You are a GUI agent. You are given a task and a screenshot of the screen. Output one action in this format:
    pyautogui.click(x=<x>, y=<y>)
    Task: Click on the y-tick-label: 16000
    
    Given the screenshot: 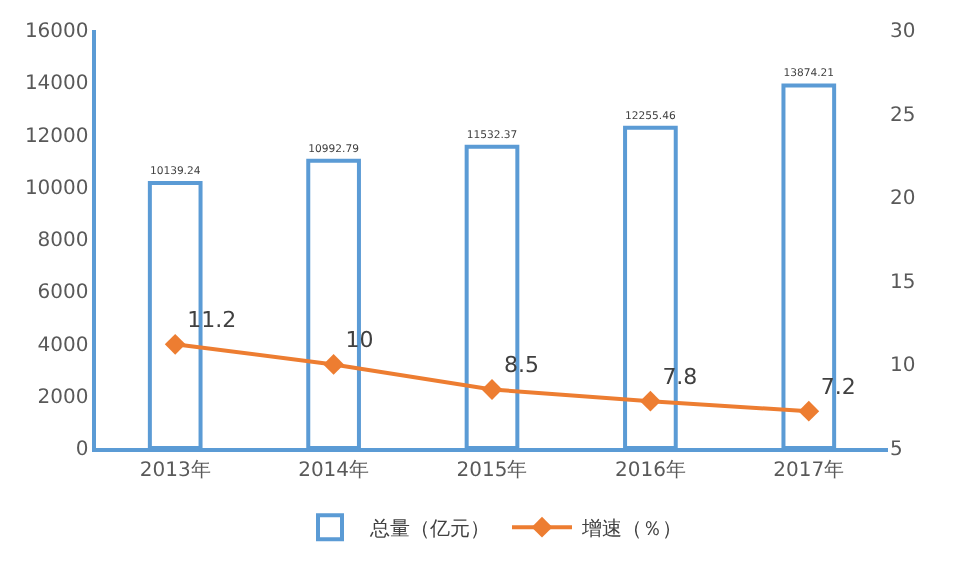 What is the action you would take?
    pyautogui.click(x=56, y=32)
    